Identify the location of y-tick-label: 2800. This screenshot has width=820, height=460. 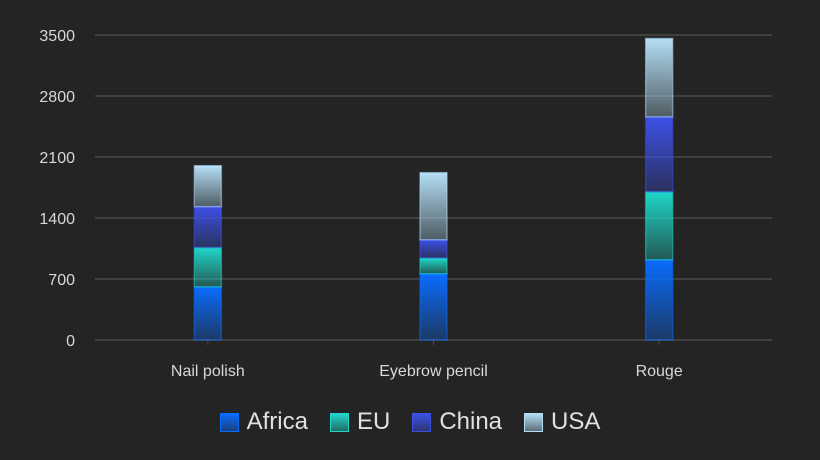
(57, 97).